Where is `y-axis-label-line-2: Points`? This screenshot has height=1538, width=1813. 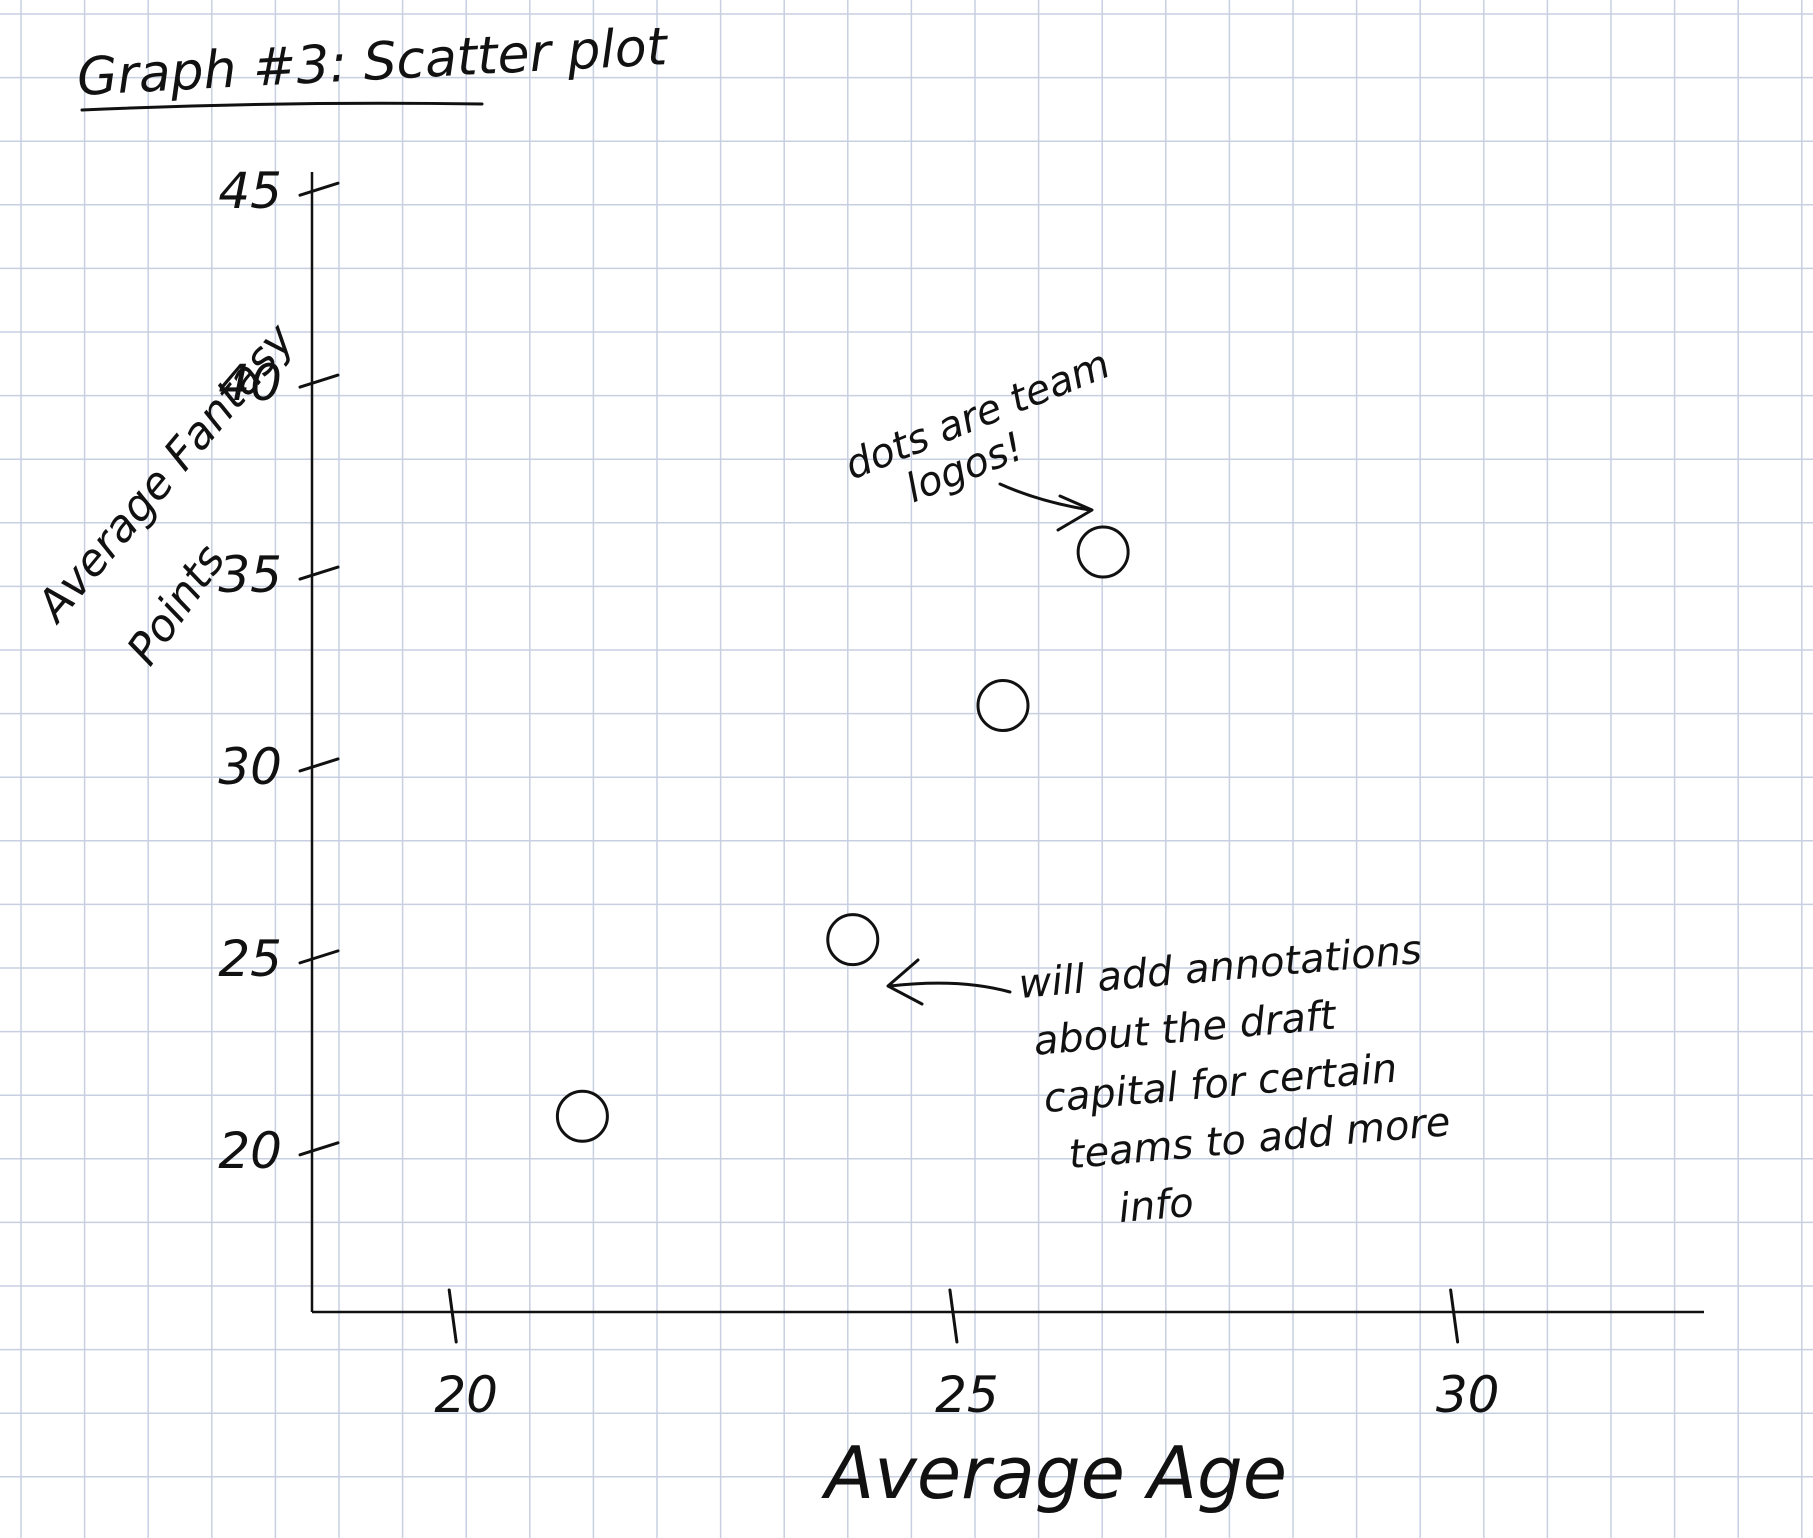
y-axis-label-line-2: Points is located at coordinates (176, 604).